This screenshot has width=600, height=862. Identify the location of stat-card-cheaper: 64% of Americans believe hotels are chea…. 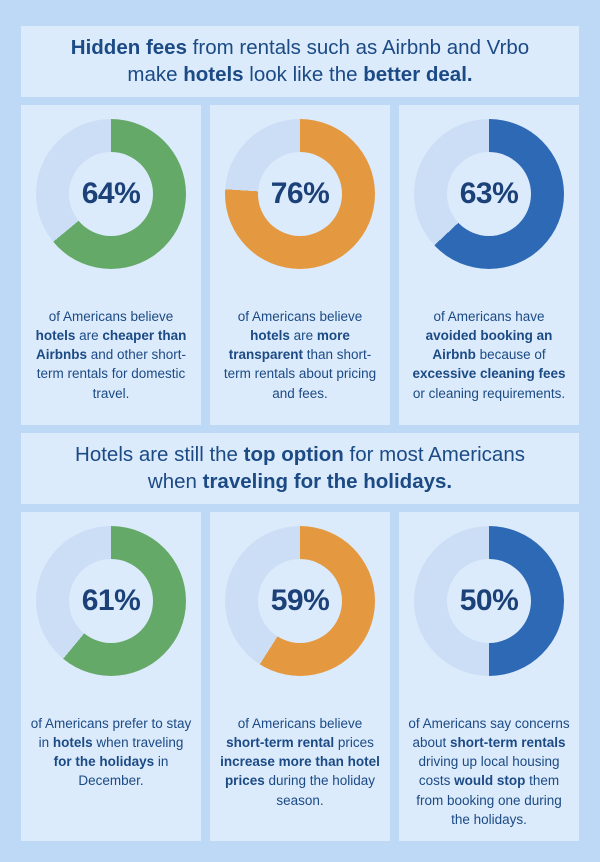
(111, 264).